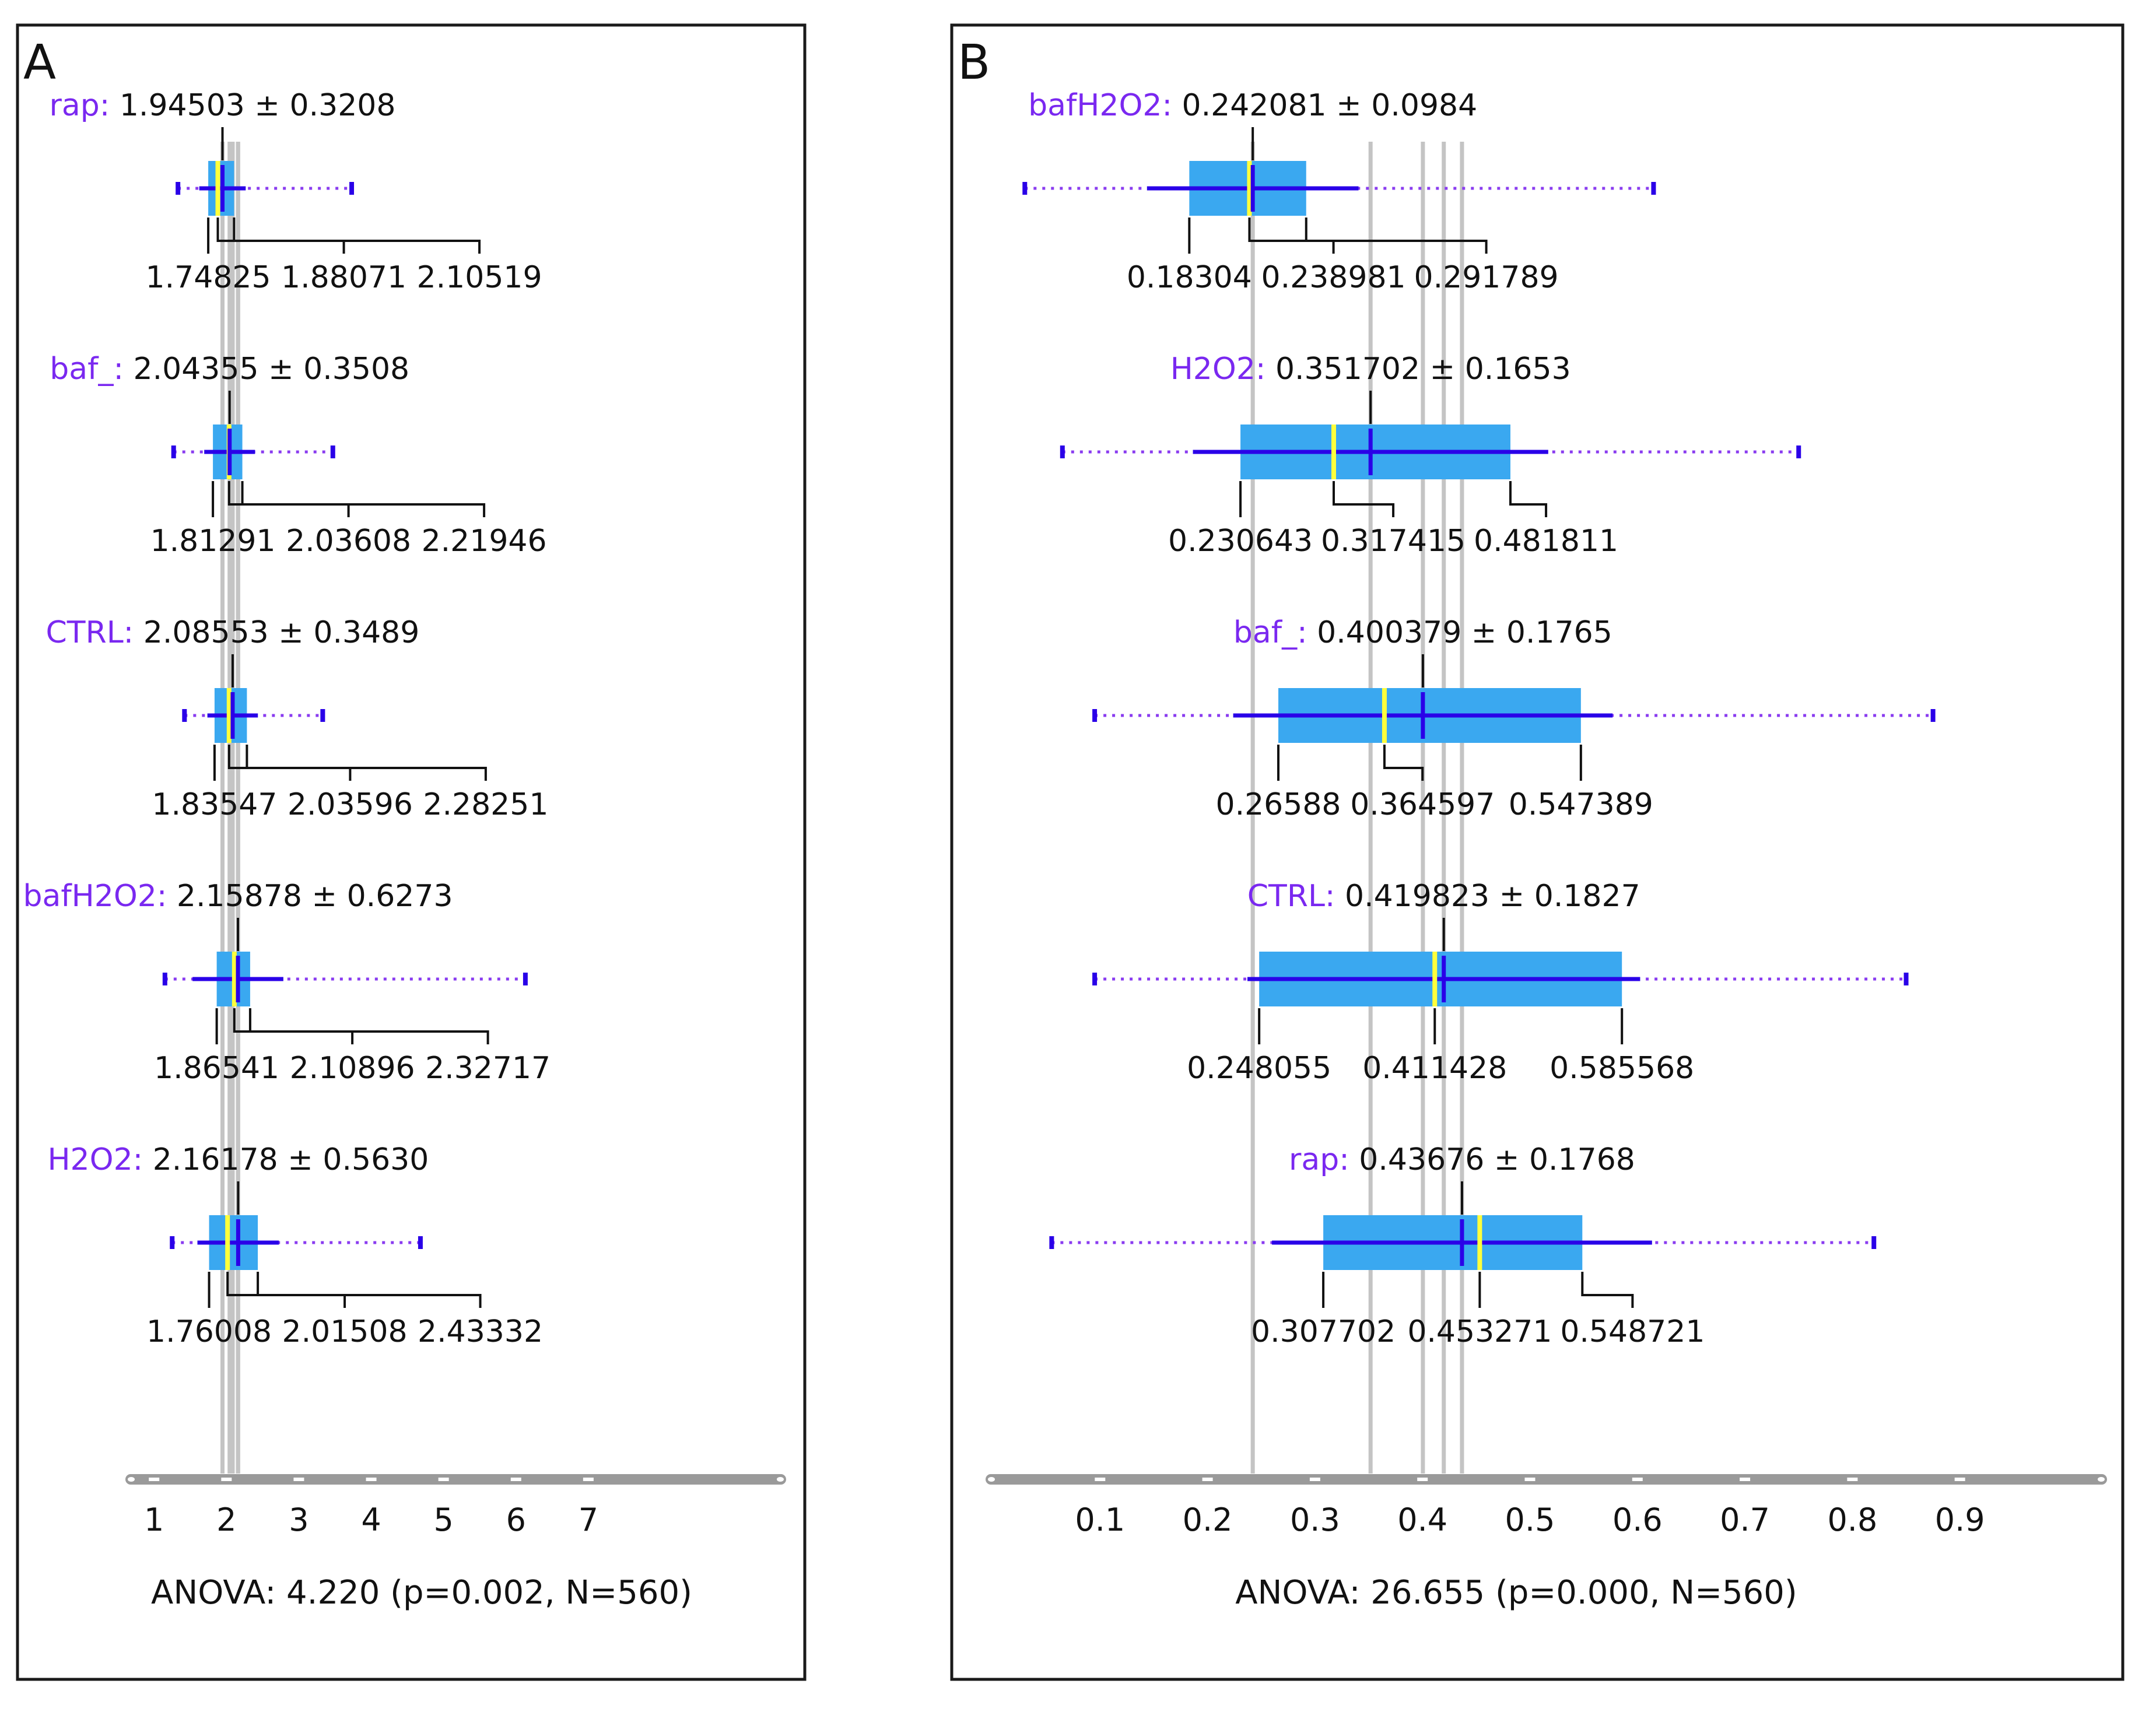  I want to click on median-label: 1.88071, so click(343, 277).